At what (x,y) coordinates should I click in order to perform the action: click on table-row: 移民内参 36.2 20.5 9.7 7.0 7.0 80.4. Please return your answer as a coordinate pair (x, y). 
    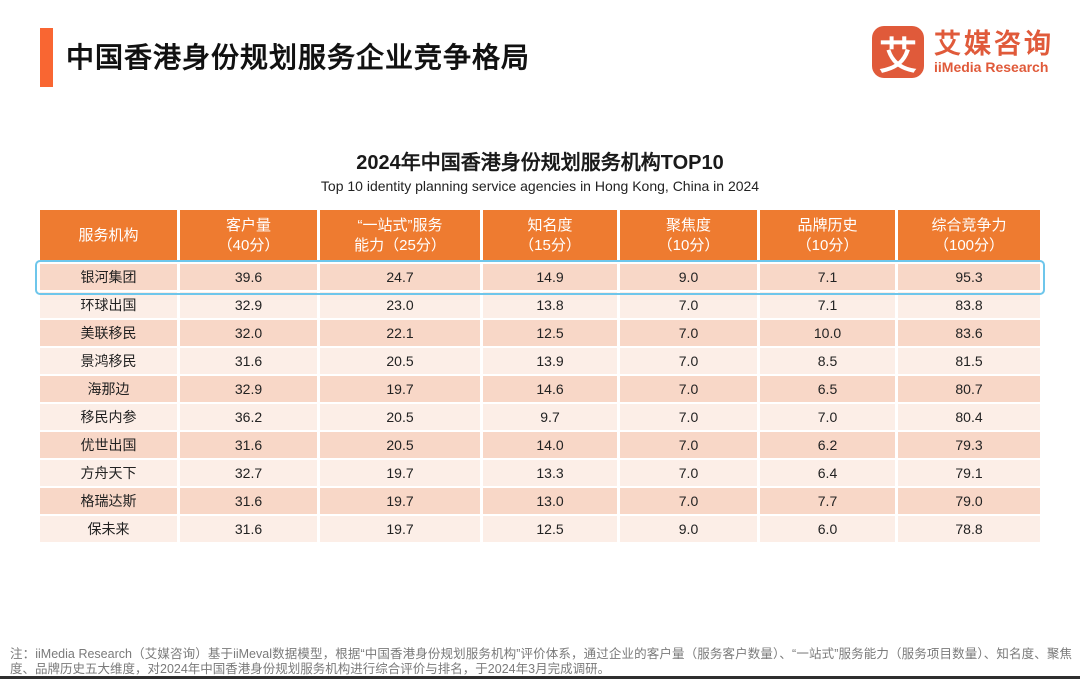
    Looking at the image, I should click on (540, 418).